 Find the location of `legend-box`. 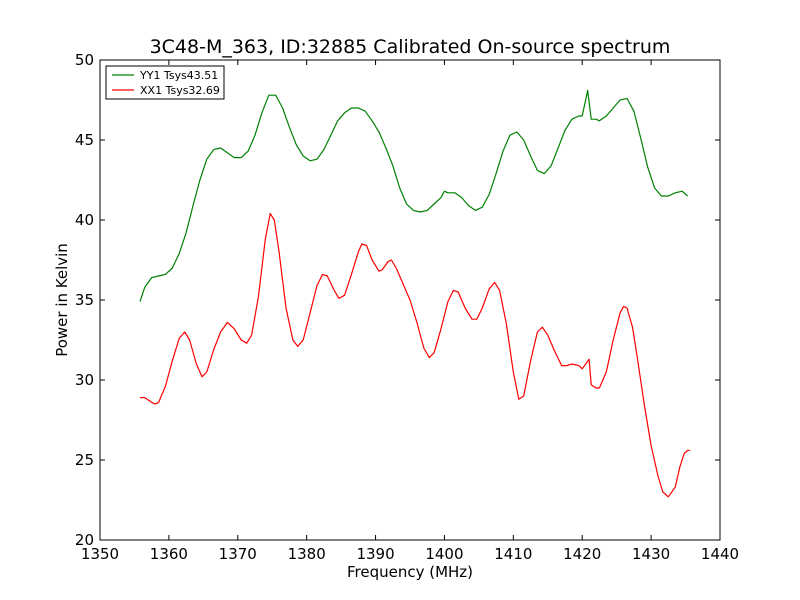

legend-box is located at coordinates (165, 82).